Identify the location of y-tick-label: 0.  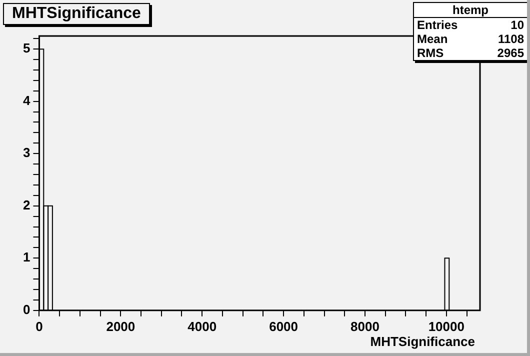
(26, 309).